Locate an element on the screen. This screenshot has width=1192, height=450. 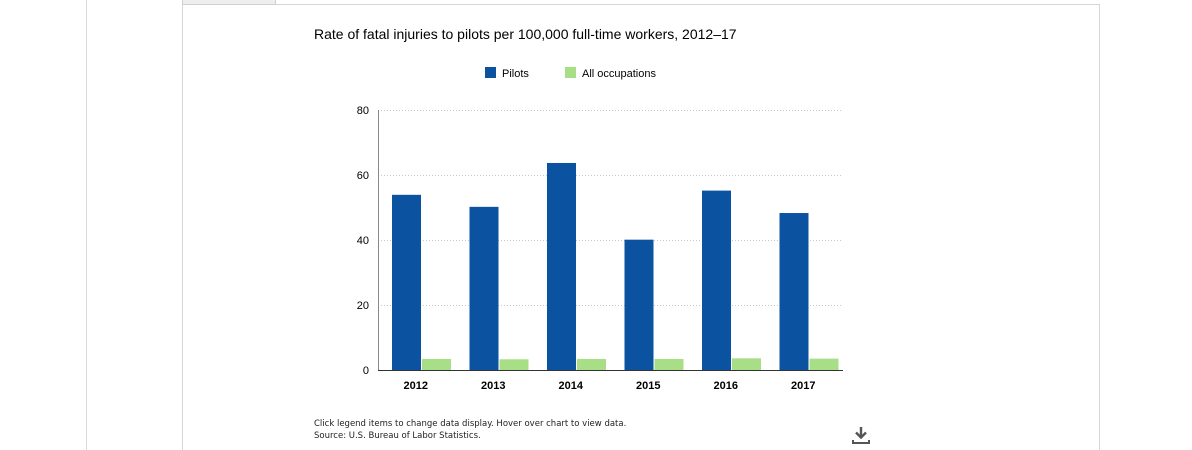
legend: Pilots All occupations is located at coordinates (570, 73).